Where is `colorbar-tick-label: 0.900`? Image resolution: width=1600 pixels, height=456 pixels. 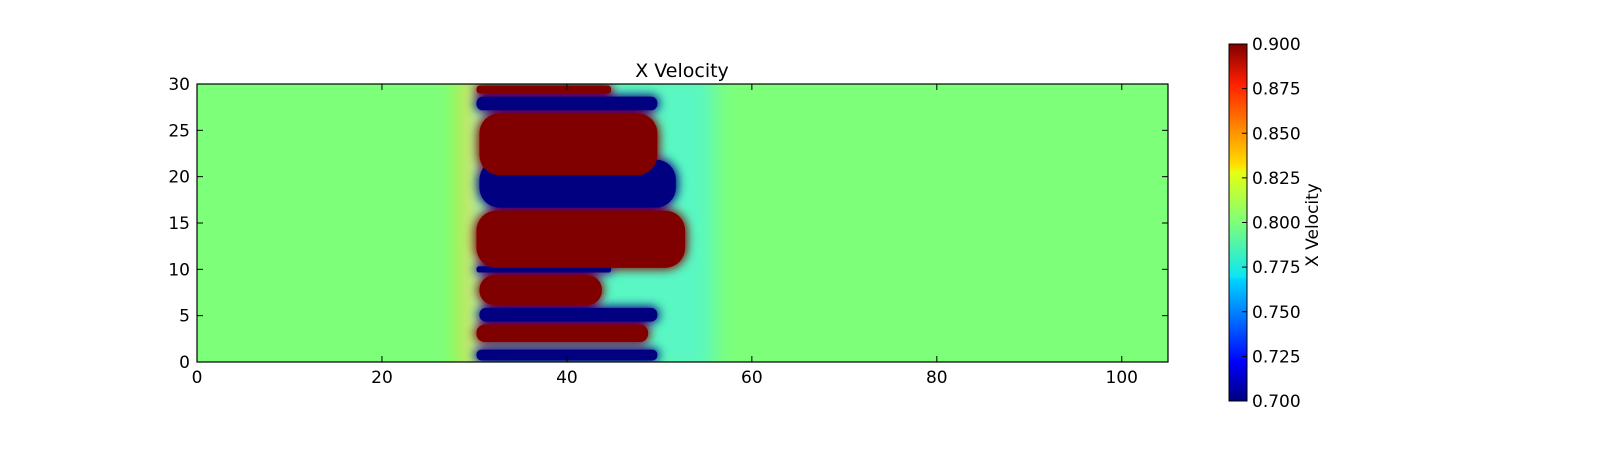
colorbar-tick-label: 0.900 is located at coordinates (1276, 45).